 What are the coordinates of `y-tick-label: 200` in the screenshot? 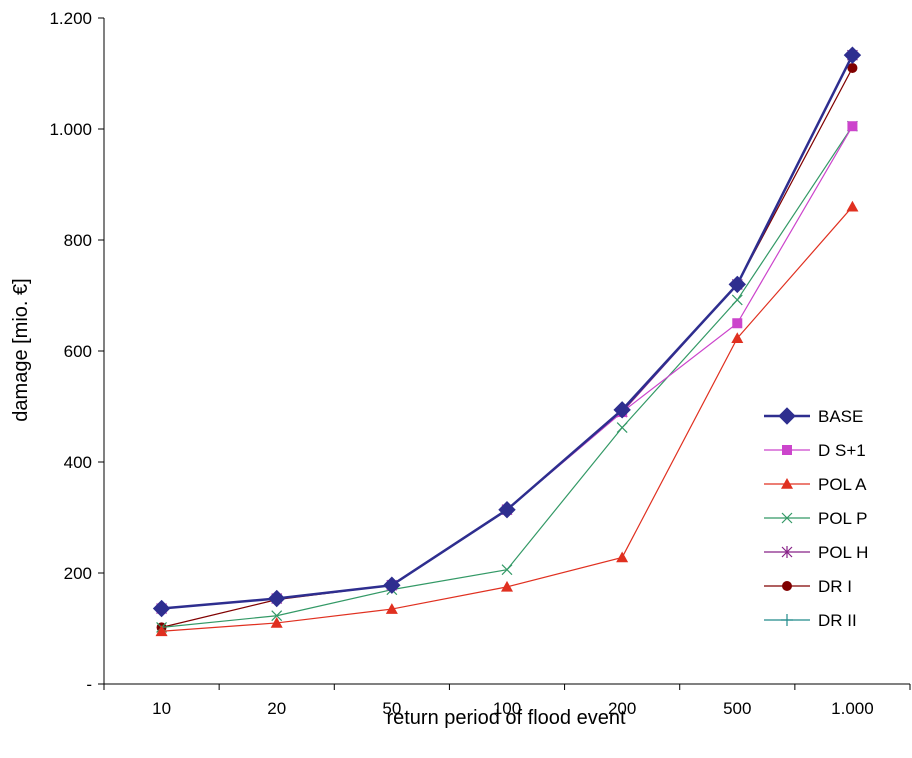 It's located at (78, 573).